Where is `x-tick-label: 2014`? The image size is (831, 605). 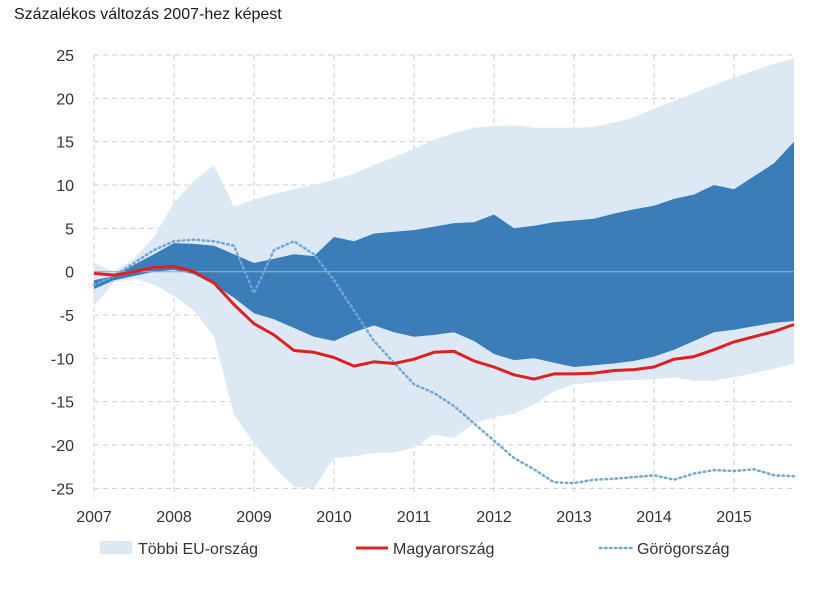
x-tick-label: 2014 is located at coordinates (654, 517).